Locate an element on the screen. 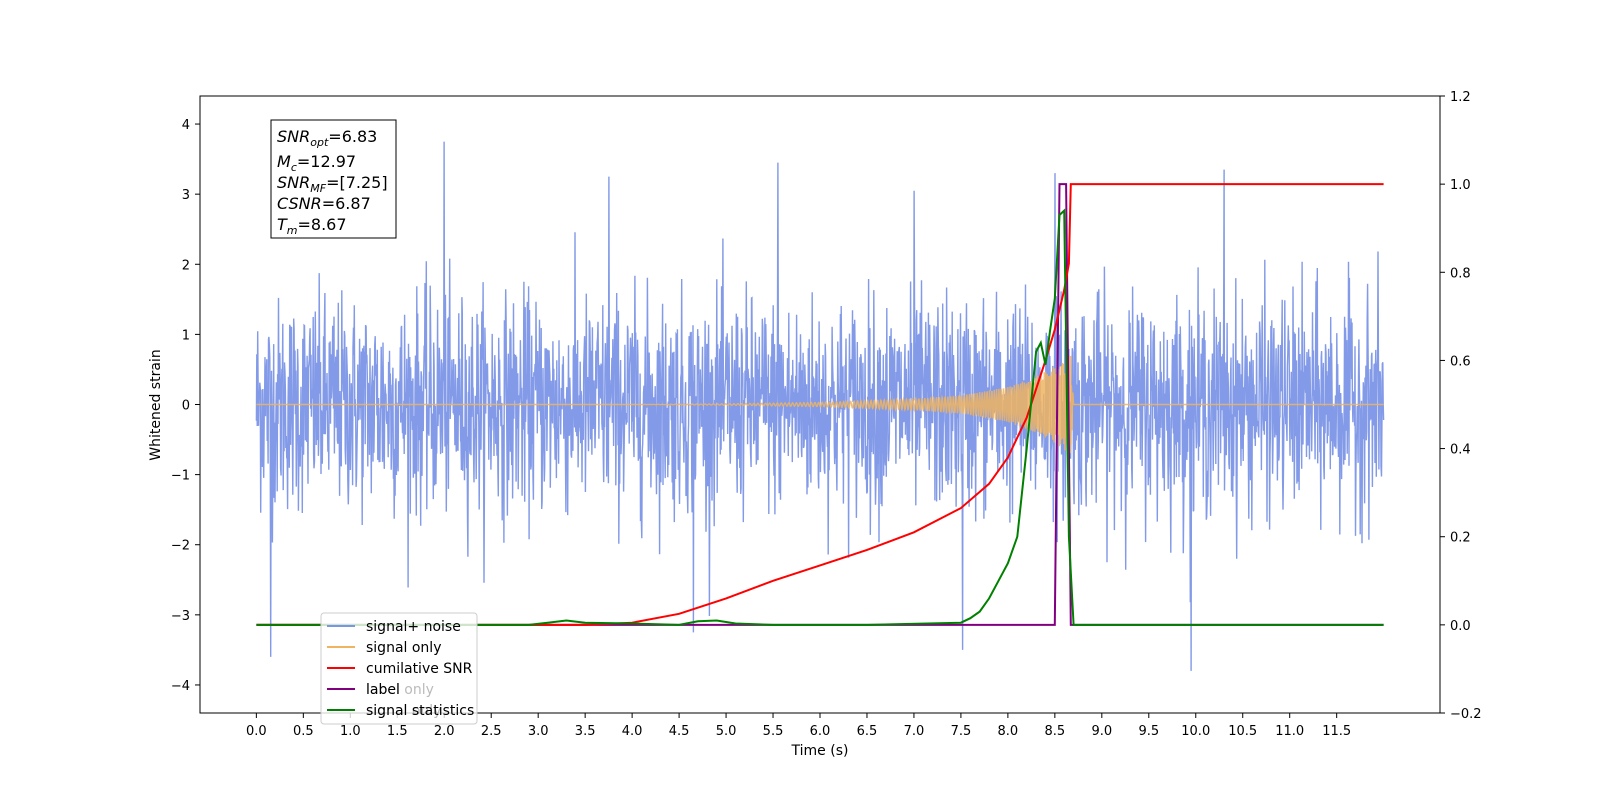 This screenshot has height=800, width=1600. y2-tick-label: 0.0 is located at coordinates (1460, 626).